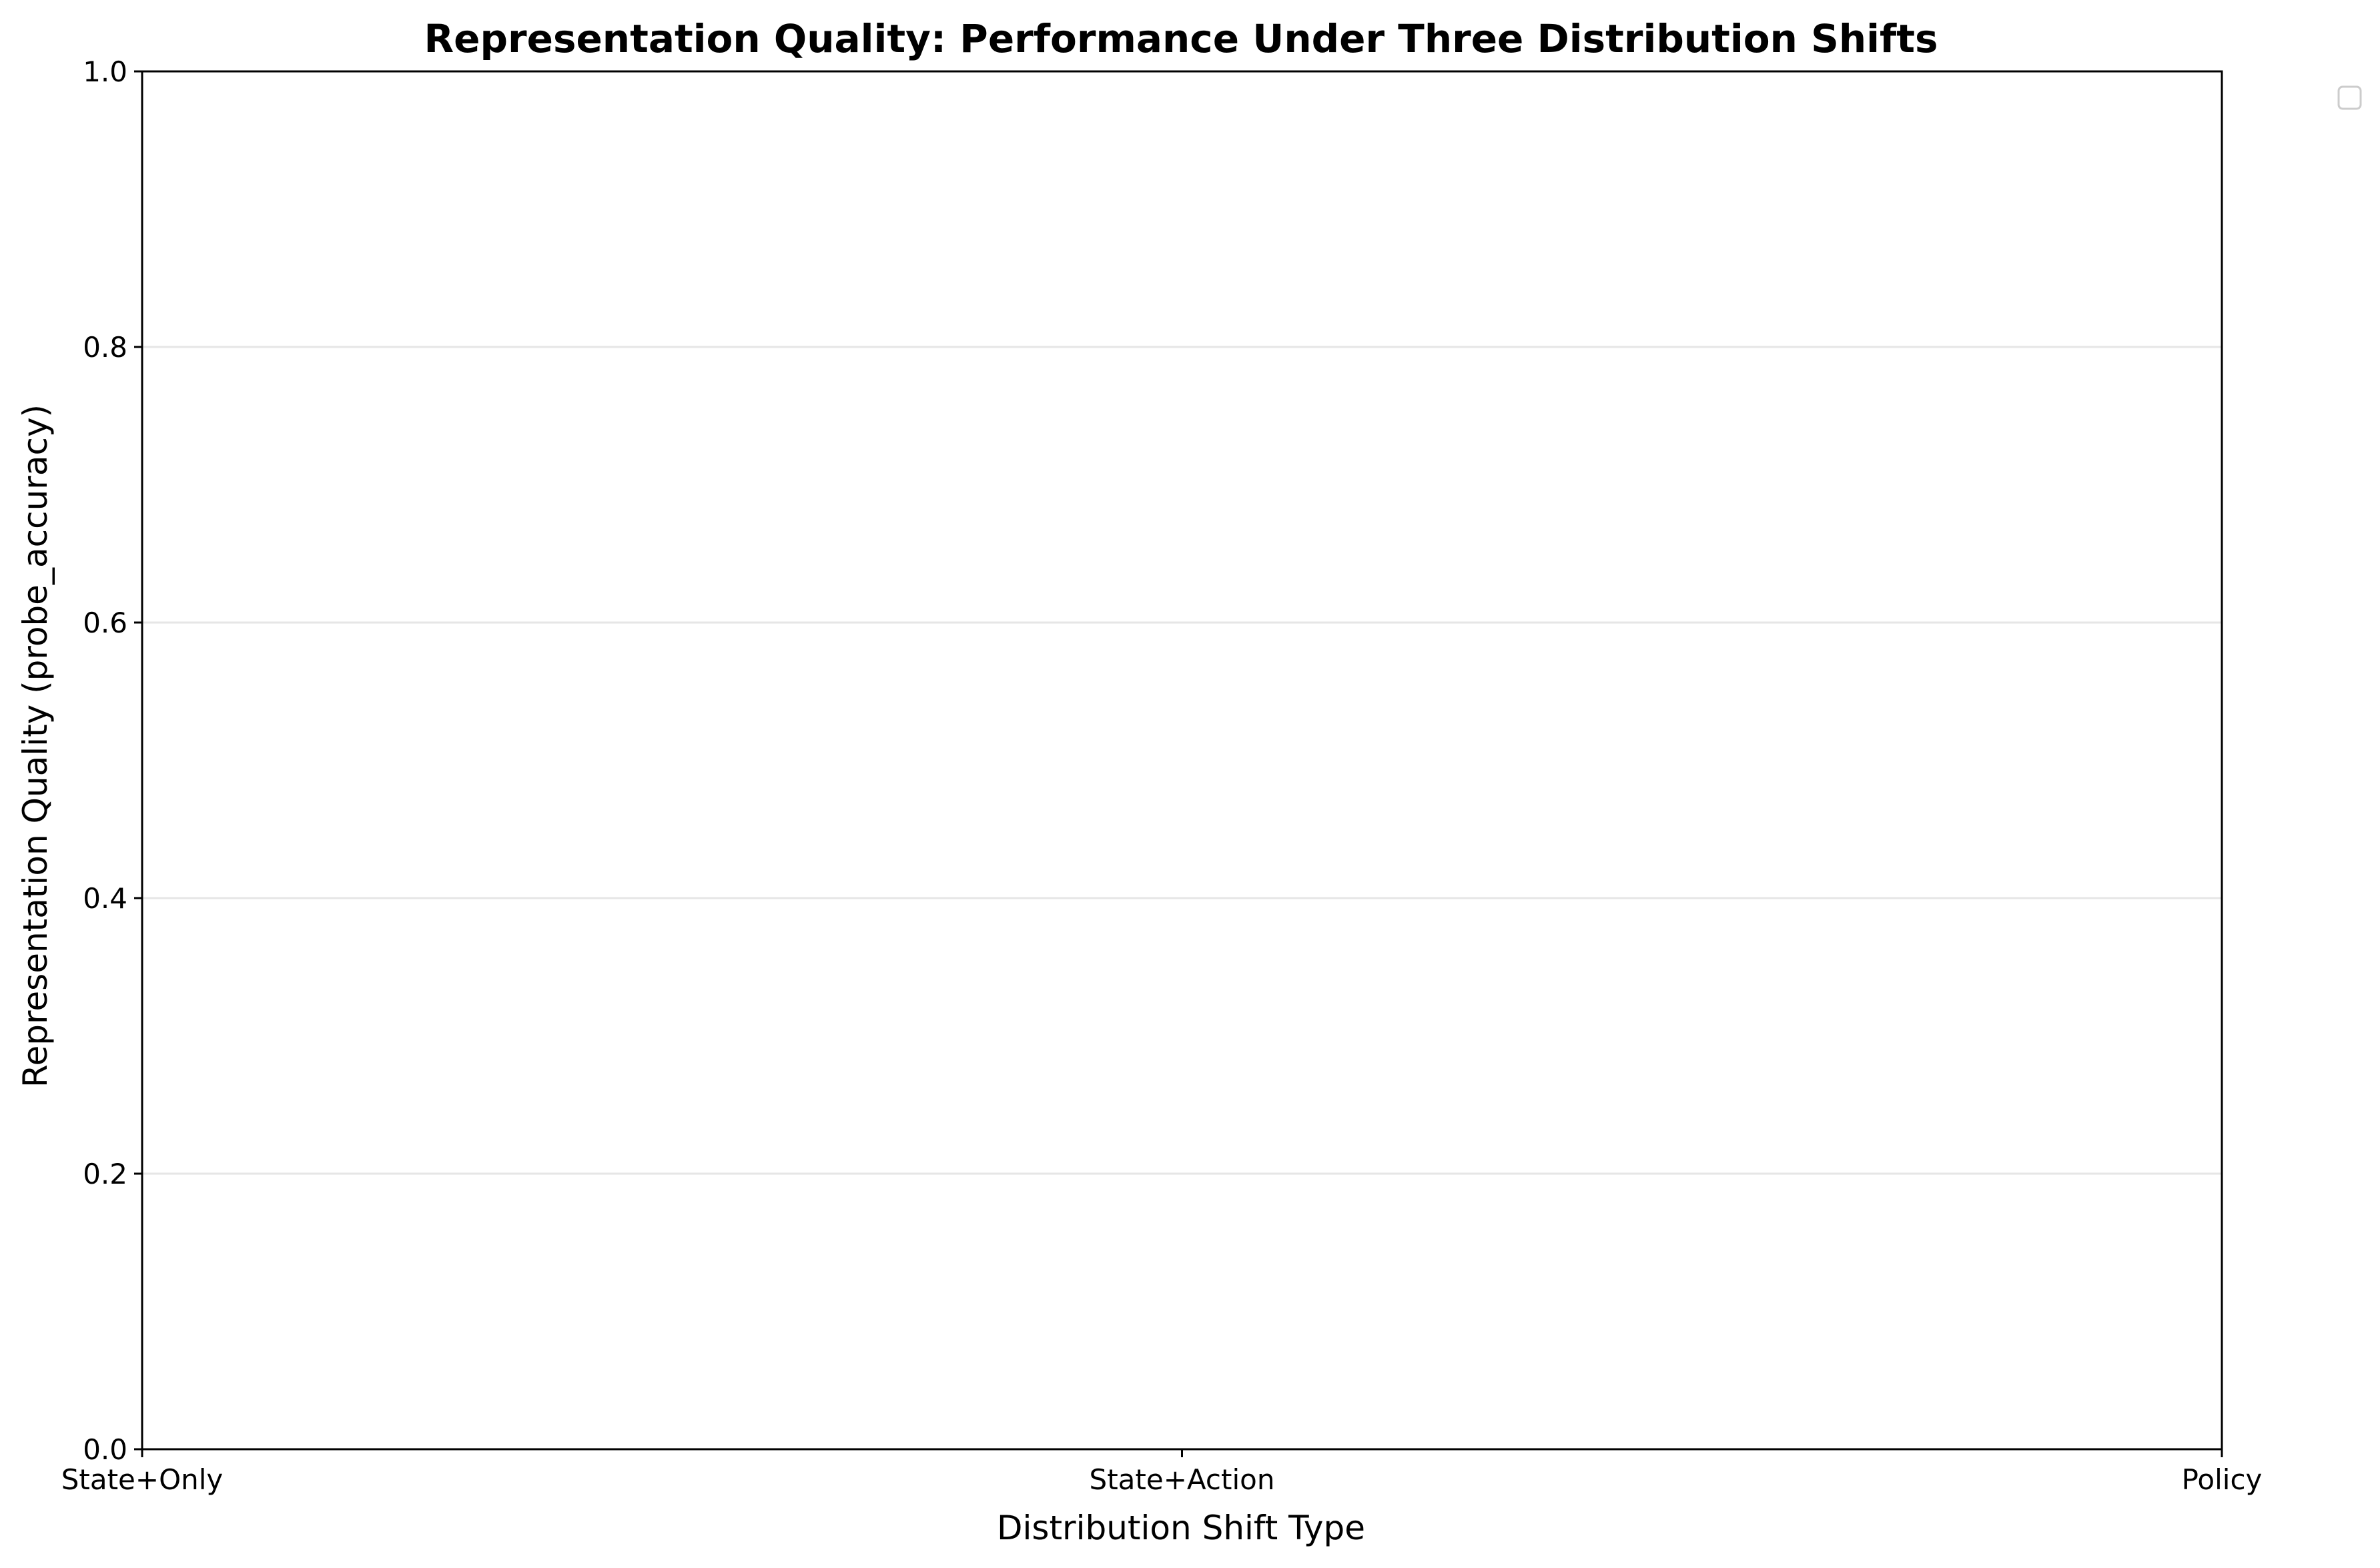 Image resolution: width=2380 pixels, height=1568 pixels. Describe the element at coordinates (105, 348) in the screenshot. I see `y-tick-label: 0.8` at that location.